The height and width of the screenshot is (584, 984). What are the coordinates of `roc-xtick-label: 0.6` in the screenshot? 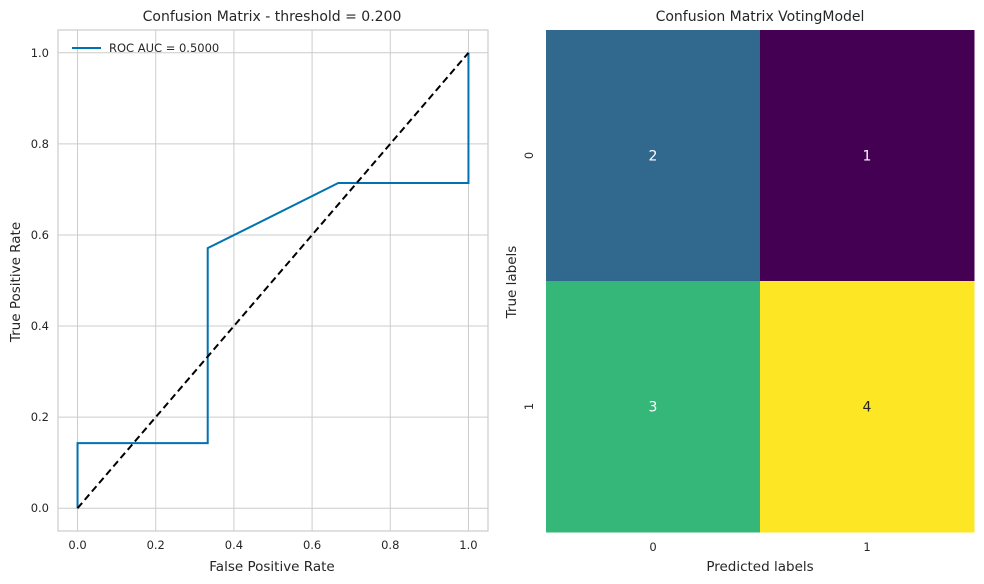 It's located at (312, 545).